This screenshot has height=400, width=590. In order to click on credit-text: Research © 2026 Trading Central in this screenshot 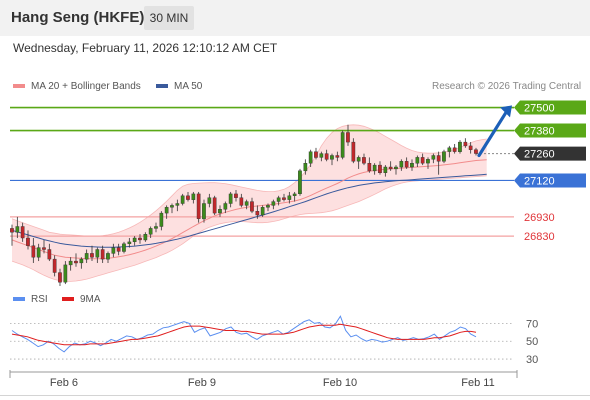, I will do `click(507, 86)`.